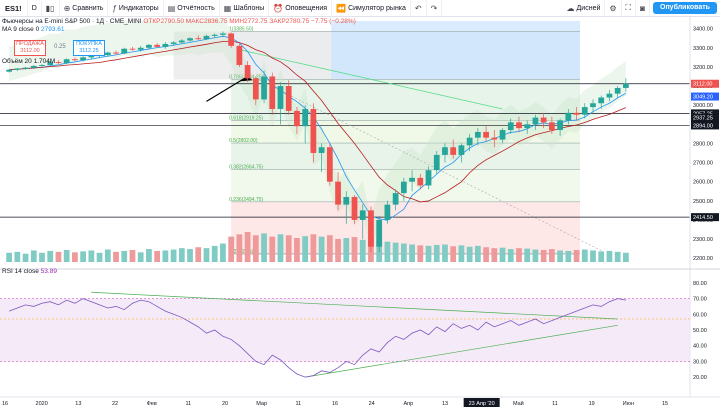 The height and width of the screenshot is (410, 720). Describe the element at coordinates (28, 61) in the screenshot. I see `volume-legend: Объём 20 1.704M` at that location.